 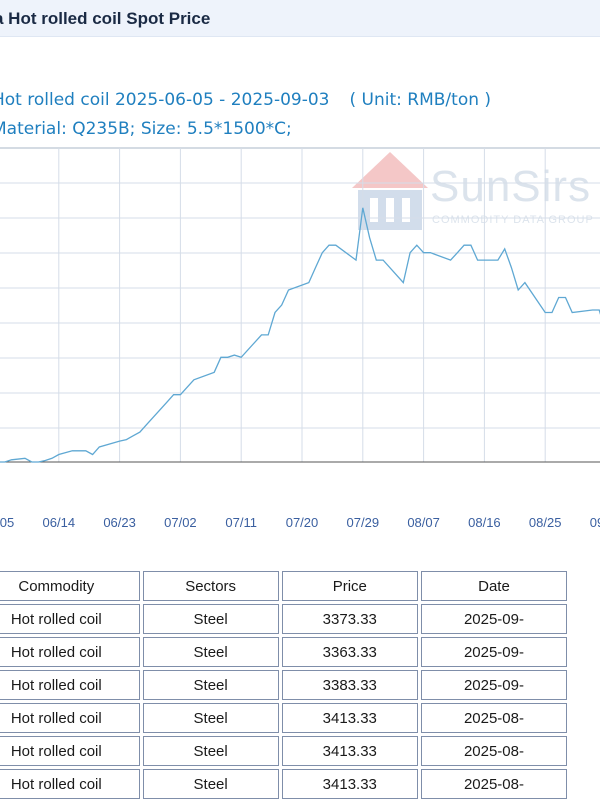 What do you see at coordinates (511, 186) in the screenshot?
I see `watermark-brand: SunSirs` at bounding box center [511, 186].